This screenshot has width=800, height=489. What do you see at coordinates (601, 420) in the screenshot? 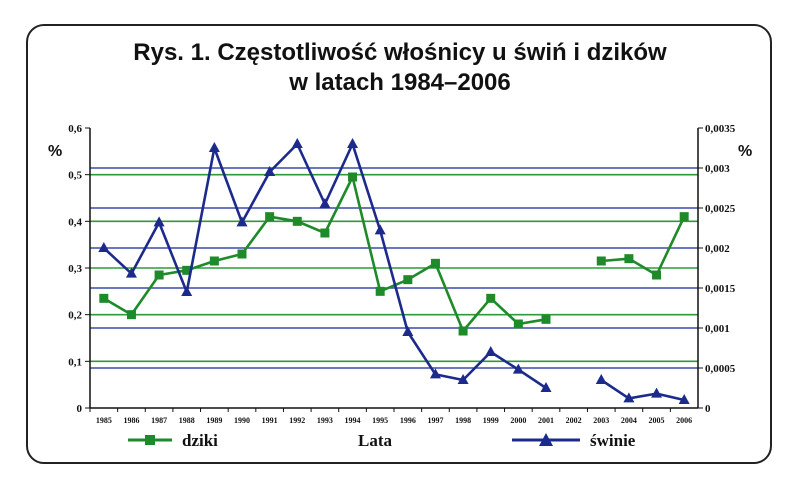
I see `x-tick-label: 2003` at bounding box center [601, 420].